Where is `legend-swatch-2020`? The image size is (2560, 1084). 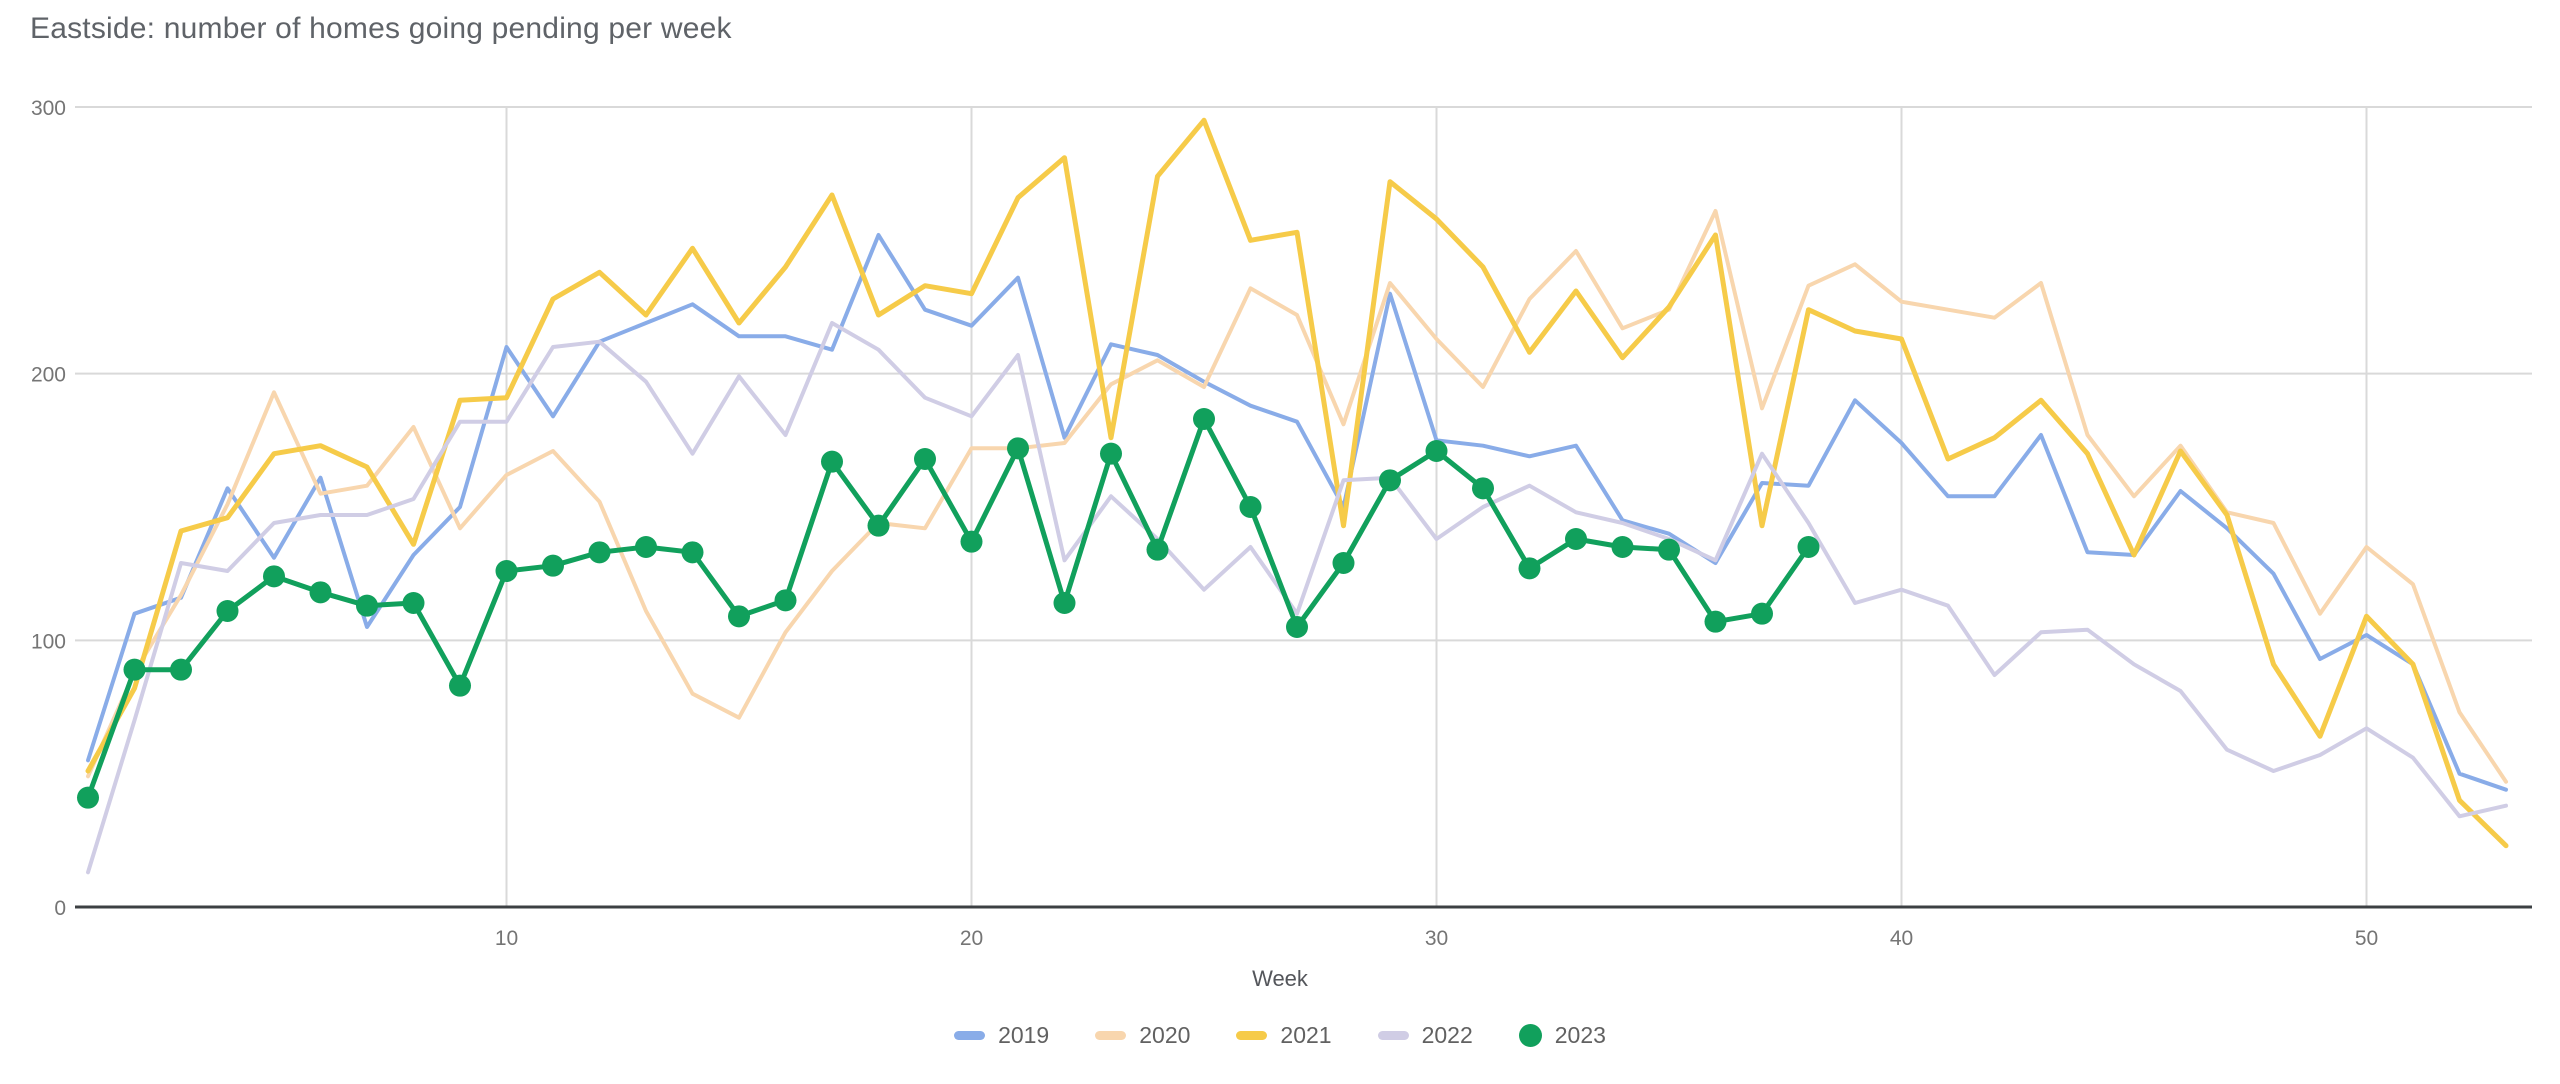 legend-swatch-2020 is located at coordinates (1111, 1035).